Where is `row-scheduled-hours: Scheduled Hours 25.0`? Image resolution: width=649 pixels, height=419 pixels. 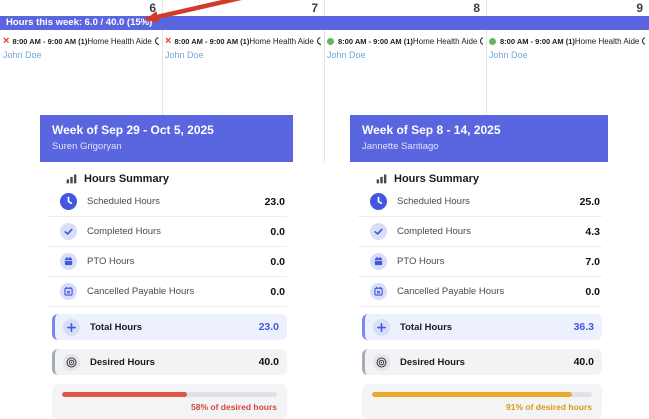 row-scheduled-hours: Scheduled Hours 25.0 is located at coordinates (480, 202).